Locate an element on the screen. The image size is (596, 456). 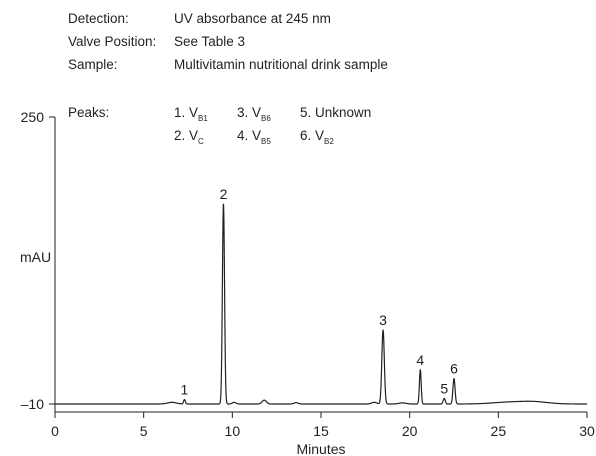
peak-label-6: 6 is located at coordinates (454, 369).